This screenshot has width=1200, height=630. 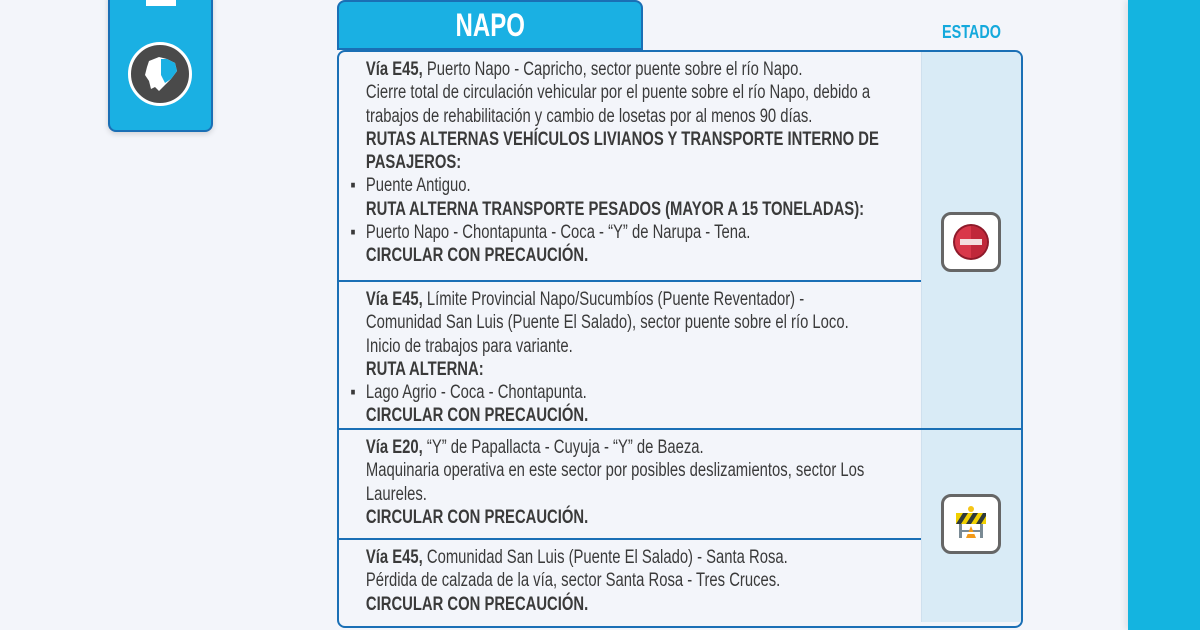 I want to click on report-line: Laureles., so click(x=609, y=494).